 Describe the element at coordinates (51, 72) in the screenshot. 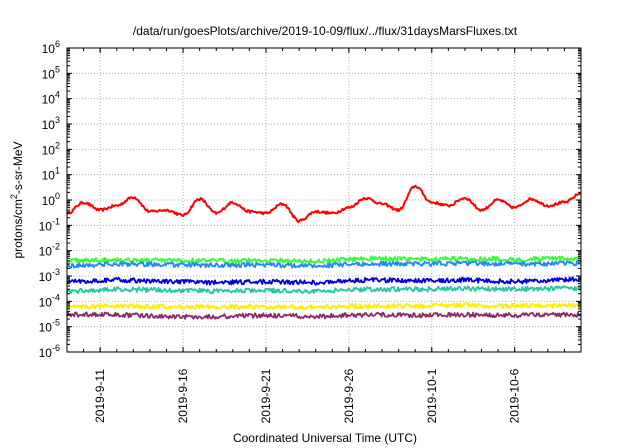

I see `y-tick-label: 10⁵` at that location.